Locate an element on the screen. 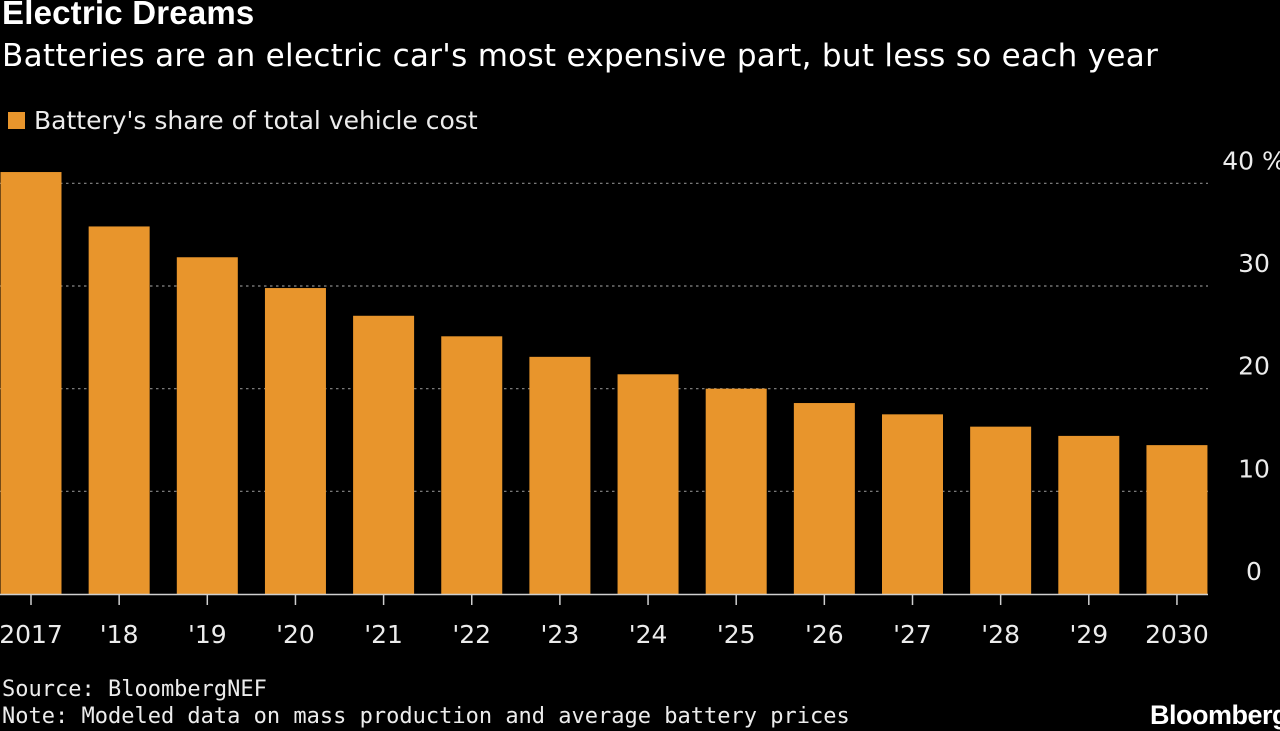 The width and height of the screenshot is (1280, 731). x-tick-label: '28 is located at coordinates (1000, 634).